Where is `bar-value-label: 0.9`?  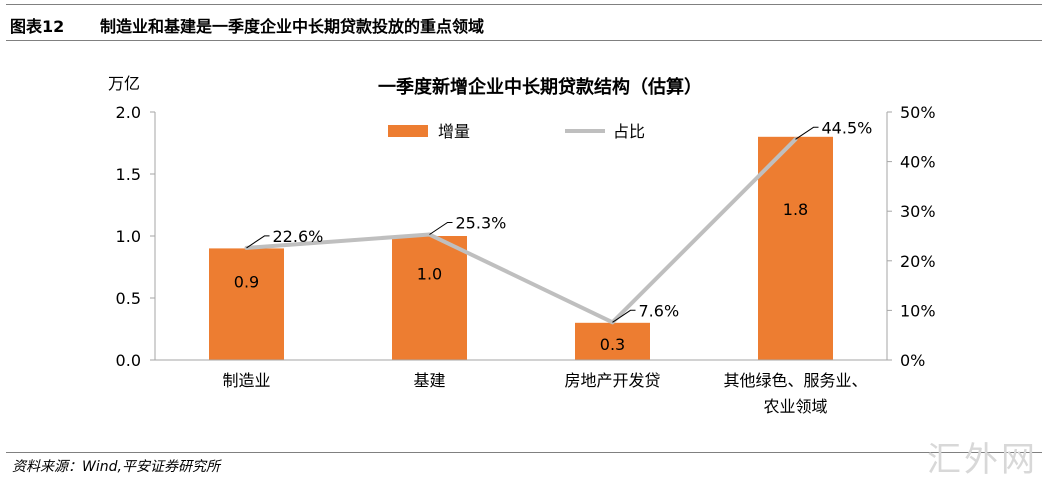
bar-value-label: 0.9 is located at coordinates (246, 281).